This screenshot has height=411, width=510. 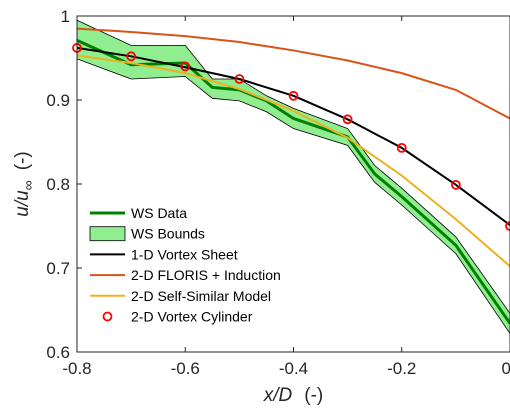 What do you see at coordinates (192, 317) in the screenshot?
I see `legend-2-d-vortex-cylinder-label: 2-D Vortex Cylinder` at bounding box center [192, 317].